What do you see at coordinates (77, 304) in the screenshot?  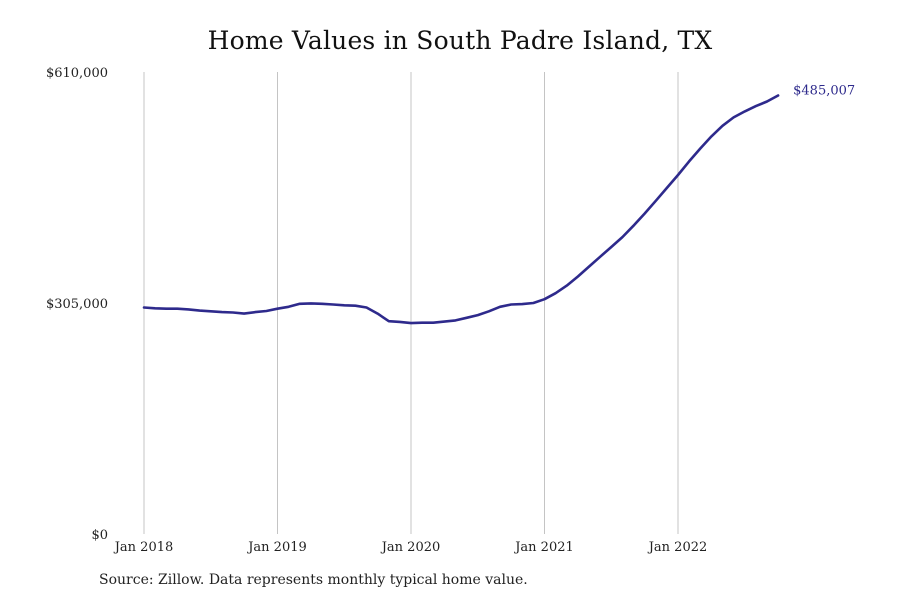 I see `y-tick-label: $305,000` at bounding box center [77, 304].